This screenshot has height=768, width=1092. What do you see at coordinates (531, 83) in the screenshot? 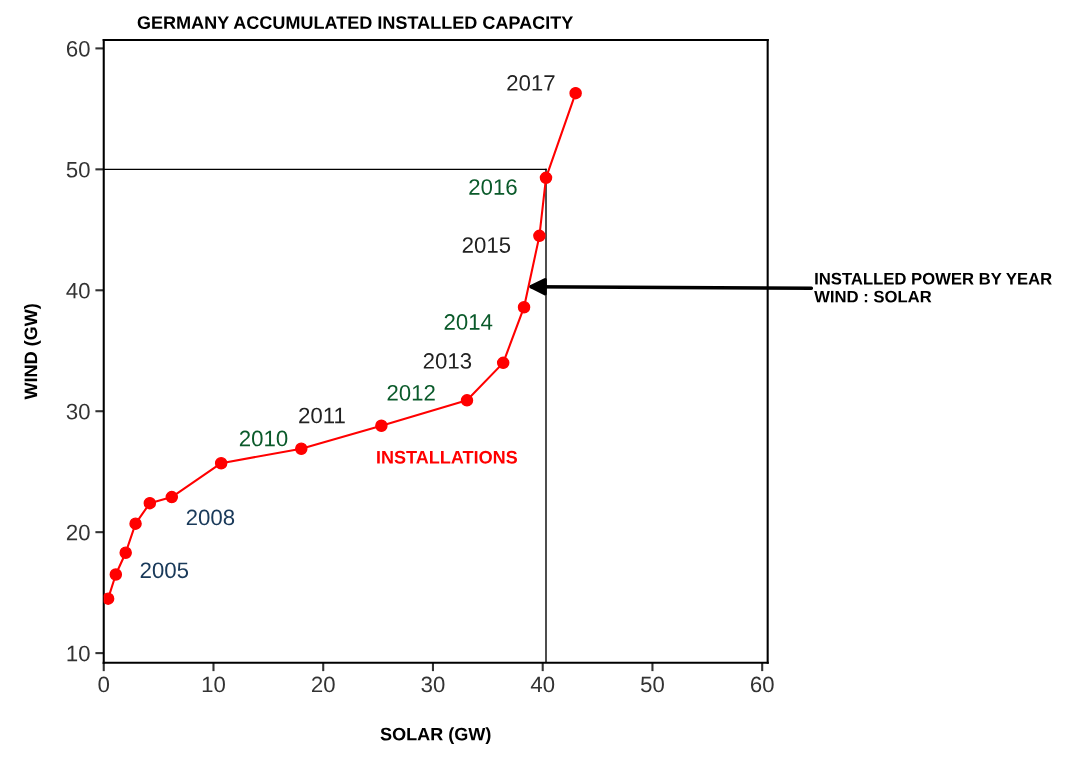
I see `annotation: 2017` at bounding box center [531, 83].